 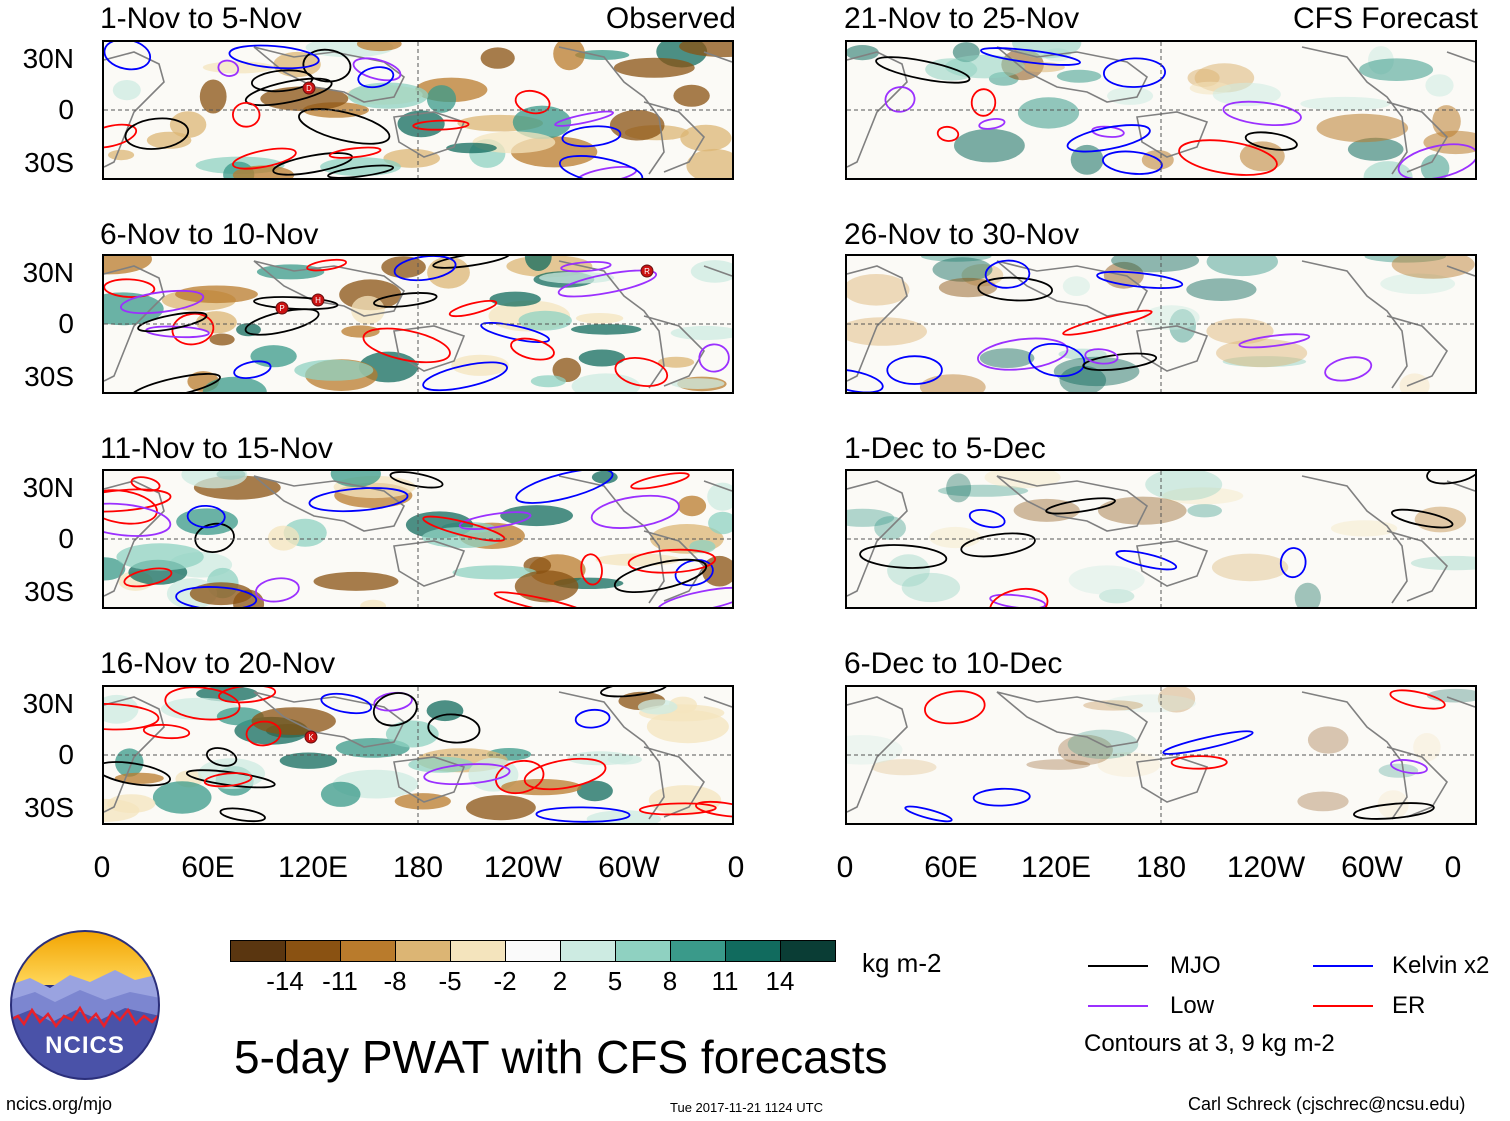 What do you see at coordinates (736, 867) in the screenshot?
I see `lon-label-360: 0` at bounding box center [736, 867].